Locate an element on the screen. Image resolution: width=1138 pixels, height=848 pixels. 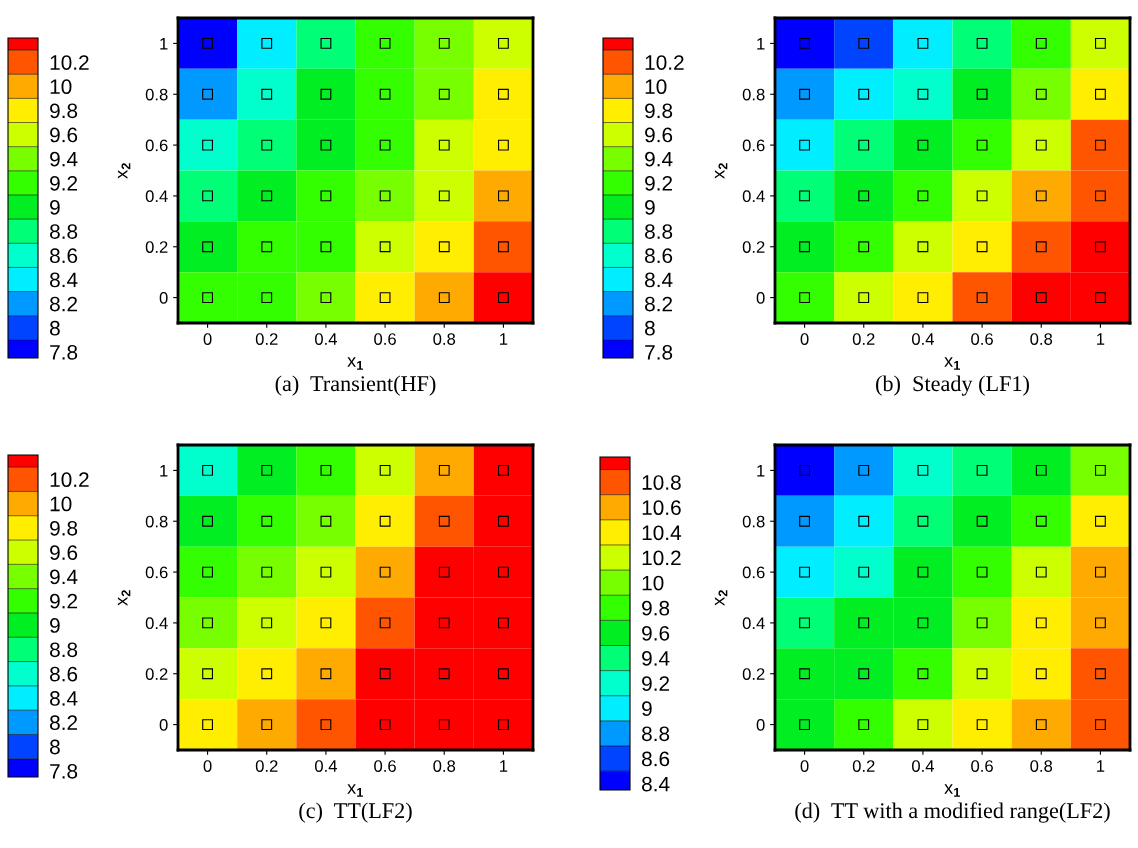
color-bar-label: 8 is located at coordinates (55, 747).